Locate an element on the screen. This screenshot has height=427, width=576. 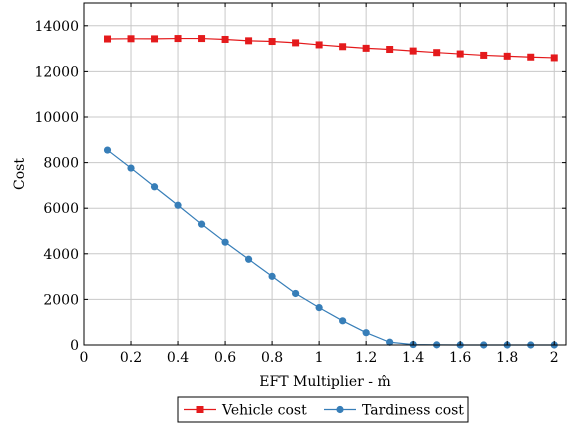
vehicle-cost-series is located at coordinates (331, 48).